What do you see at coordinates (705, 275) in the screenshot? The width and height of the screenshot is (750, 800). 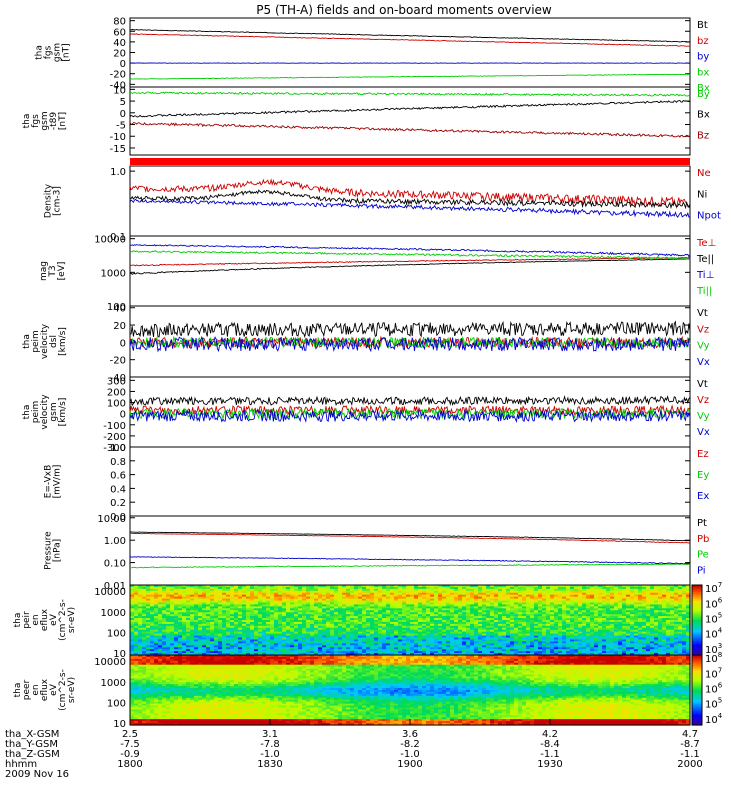 I see `legend-label: Ti⊥` at bounding box center [705, 275].